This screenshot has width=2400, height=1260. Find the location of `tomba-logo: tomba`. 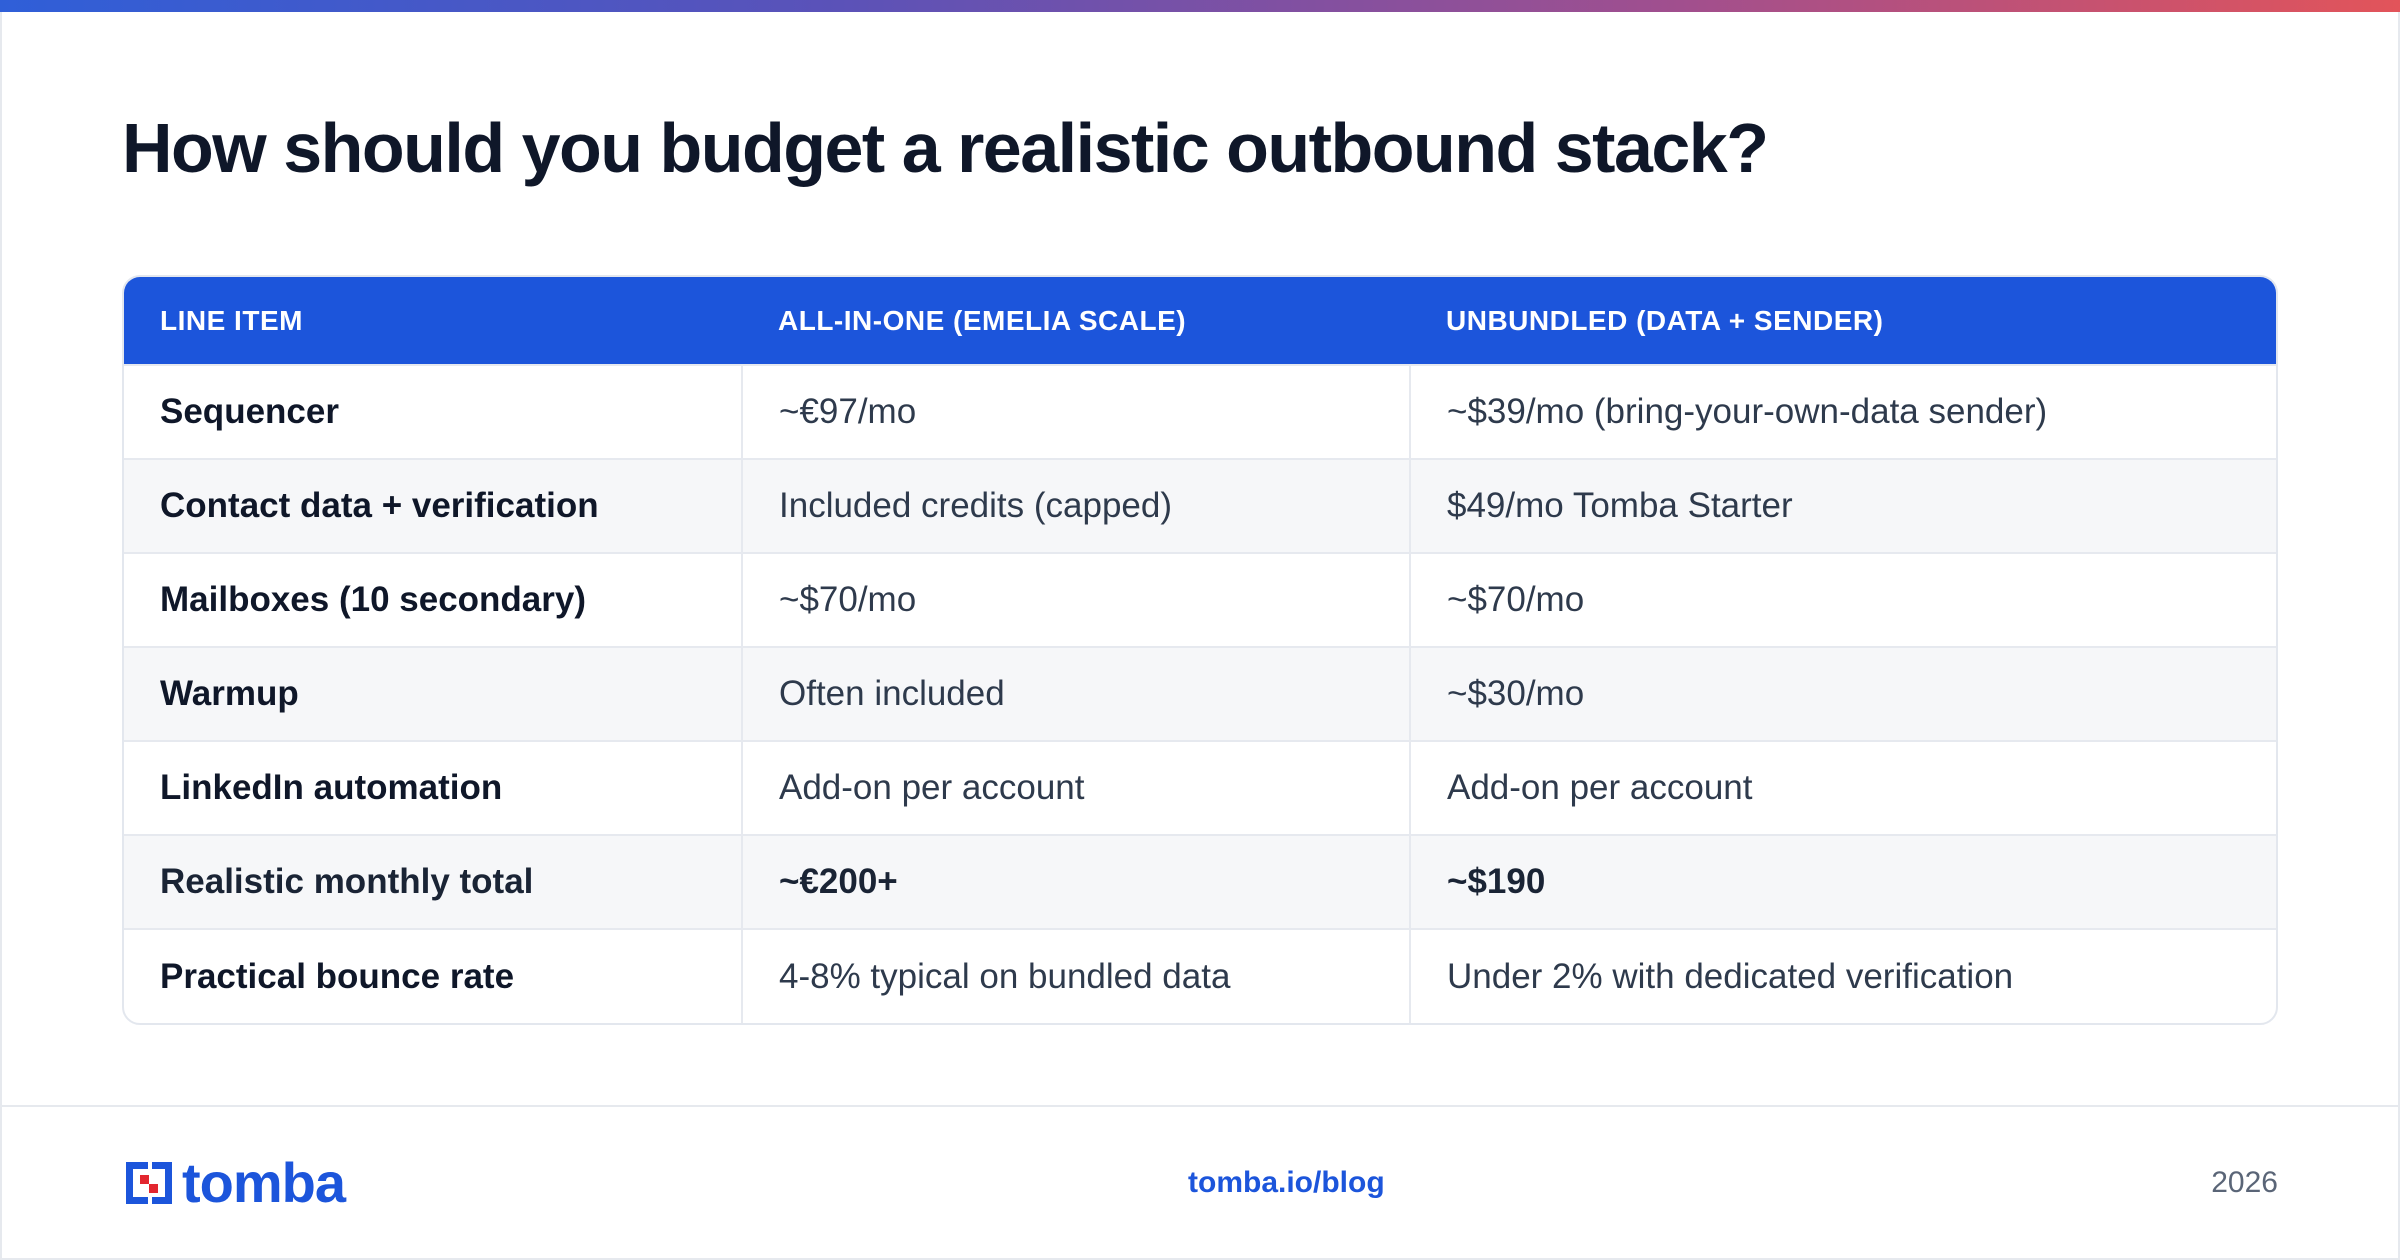

tomba-logo: tomba is located at coordinates (234, 1182).